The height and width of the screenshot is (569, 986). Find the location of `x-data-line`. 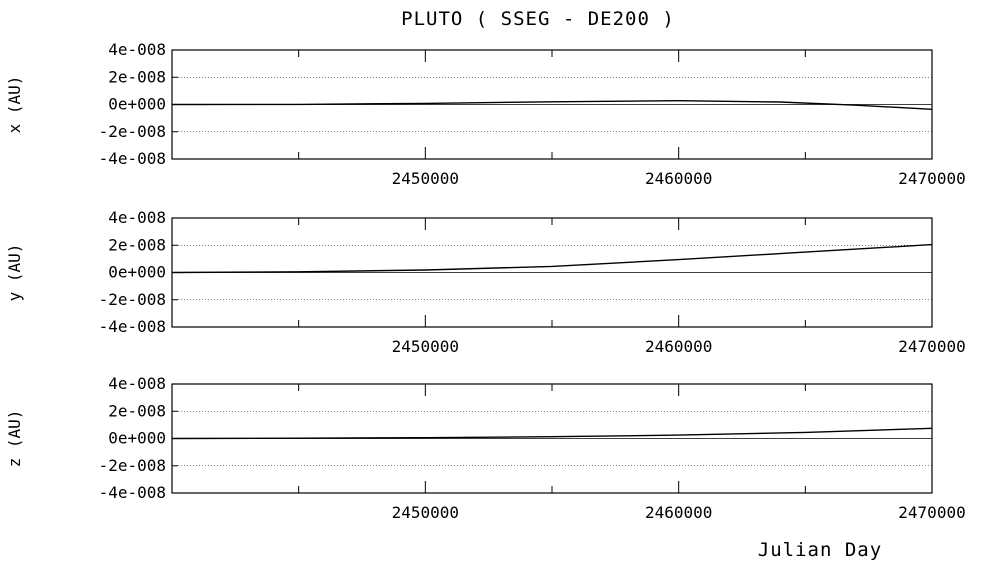

x-data-line is located at coordinates (552, 104).